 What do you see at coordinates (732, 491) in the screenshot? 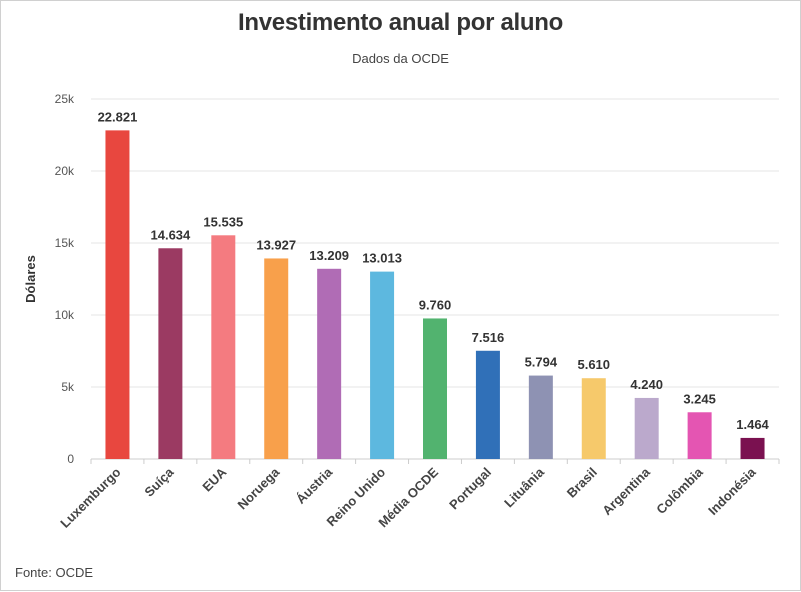
I see `x-tick-label: Indonésia` at bounding box center [732, 491].